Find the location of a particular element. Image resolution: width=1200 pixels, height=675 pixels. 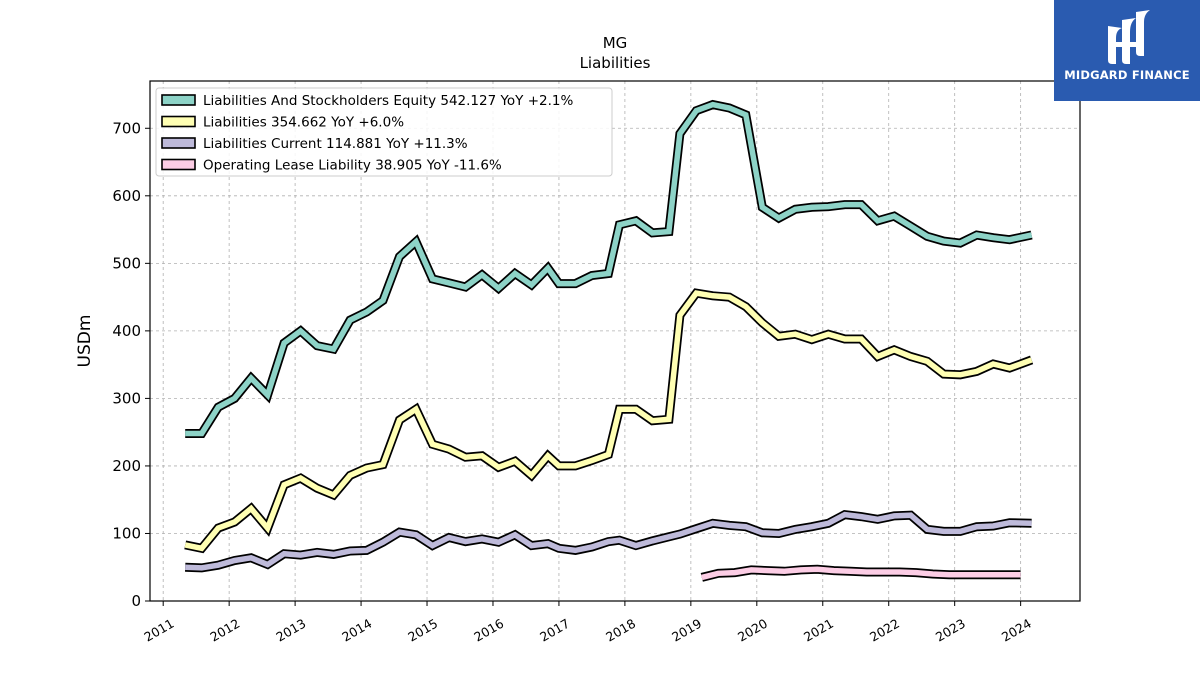

y-tick-label: 600 is located at coordinates (126, 196).